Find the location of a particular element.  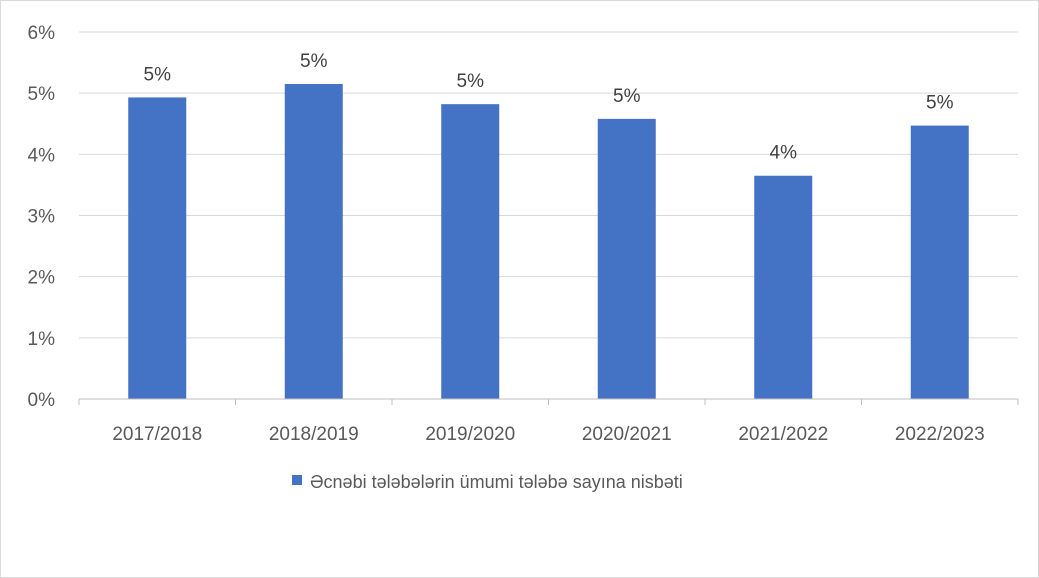

y-tick-label: 3% is located at coordinates (42, 217).